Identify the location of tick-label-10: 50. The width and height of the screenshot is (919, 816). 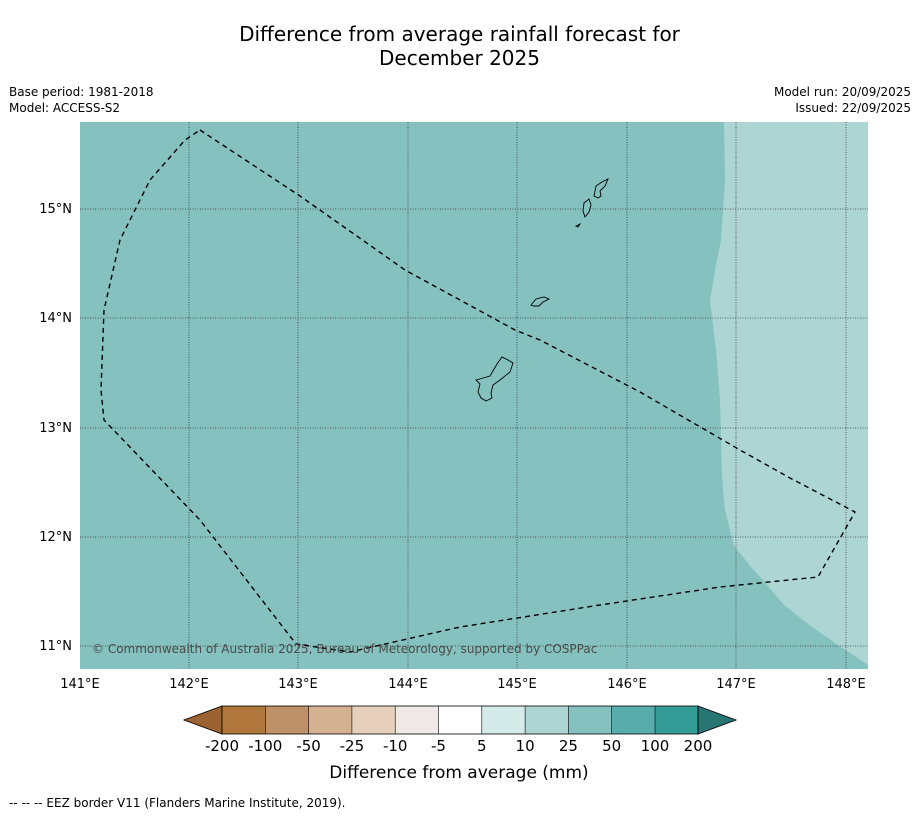
(611, 746).